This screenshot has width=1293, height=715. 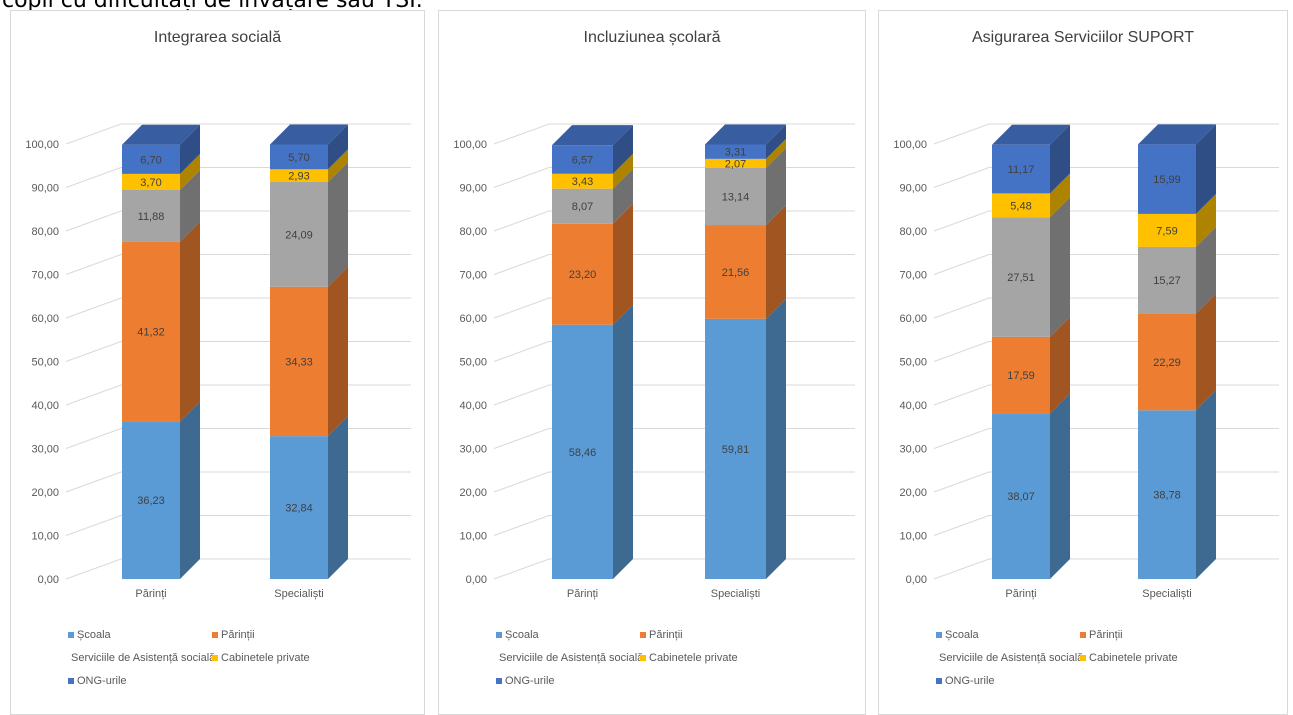 What do you see at coordinates (910, 145) in the screenshot?
I see `y-tick-label: 100,00` at bounding box center [910, 145].